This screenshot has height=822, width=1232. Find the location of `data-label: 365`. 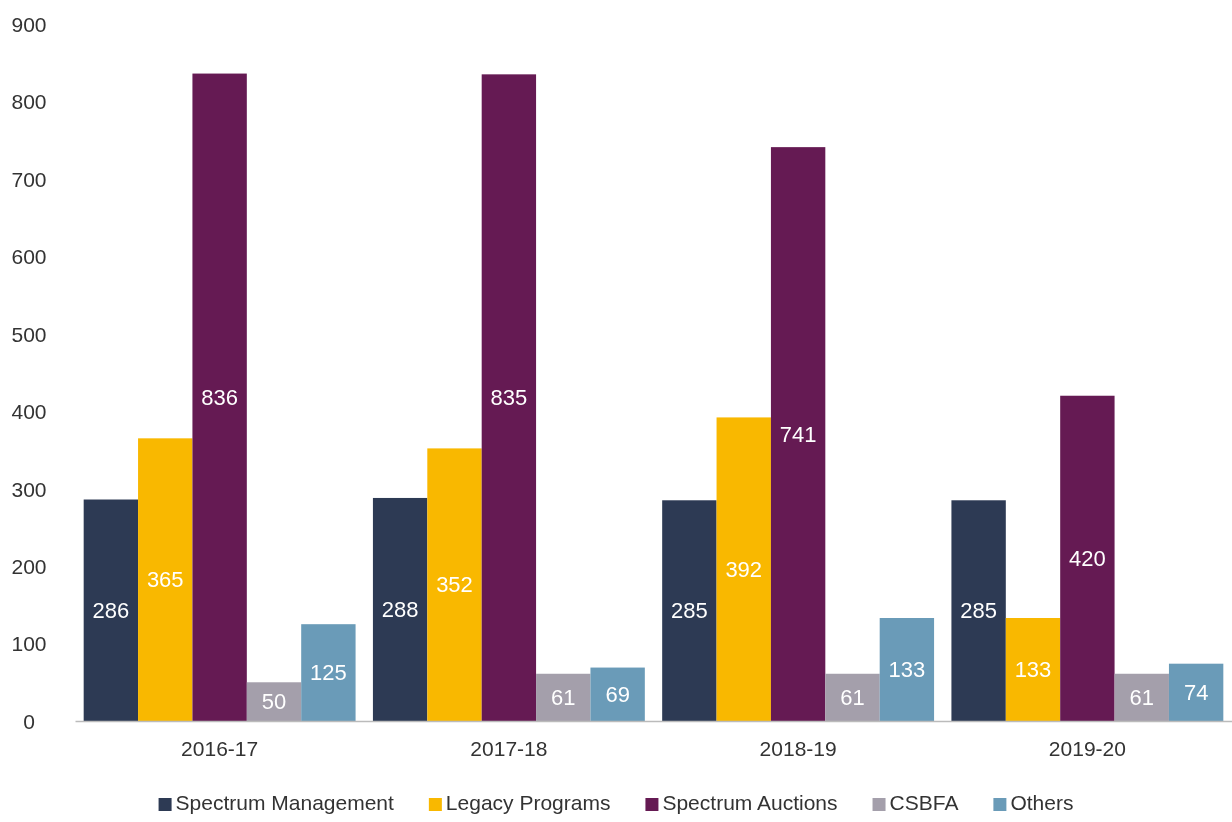

data-label: 365 is located at coordinates (165, 580).